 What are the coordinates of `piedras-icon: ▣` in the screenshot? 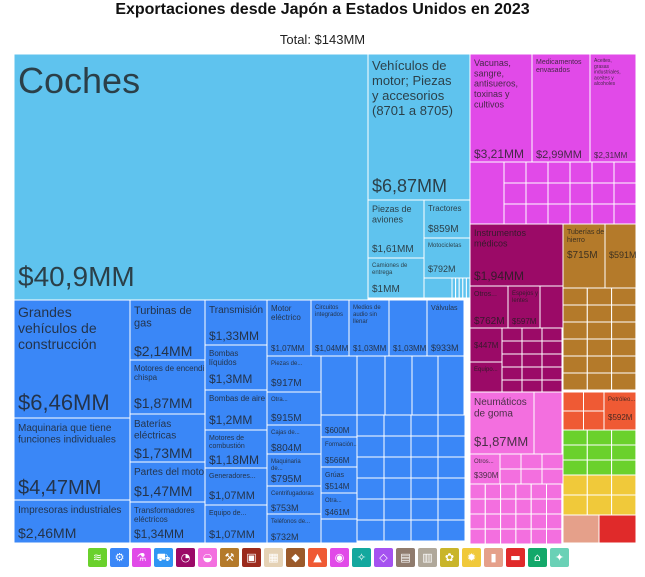 It's located at (251, 557).